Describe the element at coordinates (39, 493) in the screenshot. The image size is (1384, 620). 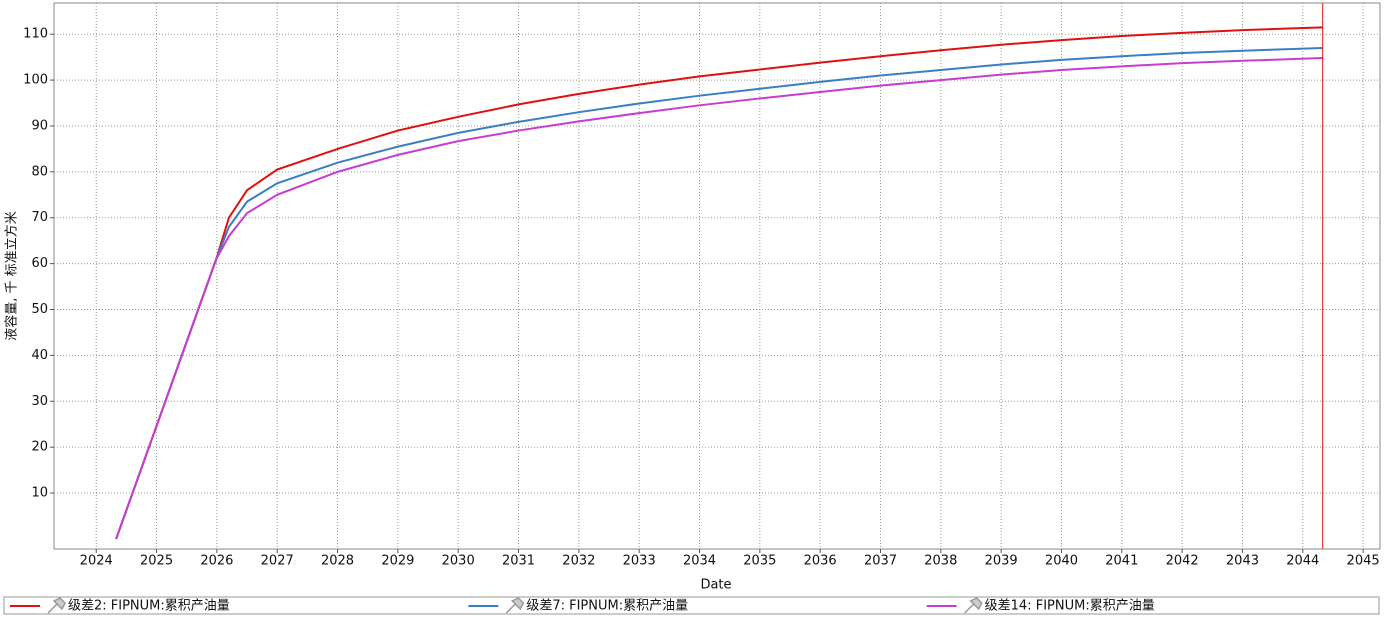
I see `y-tick-label: 10` at that location.